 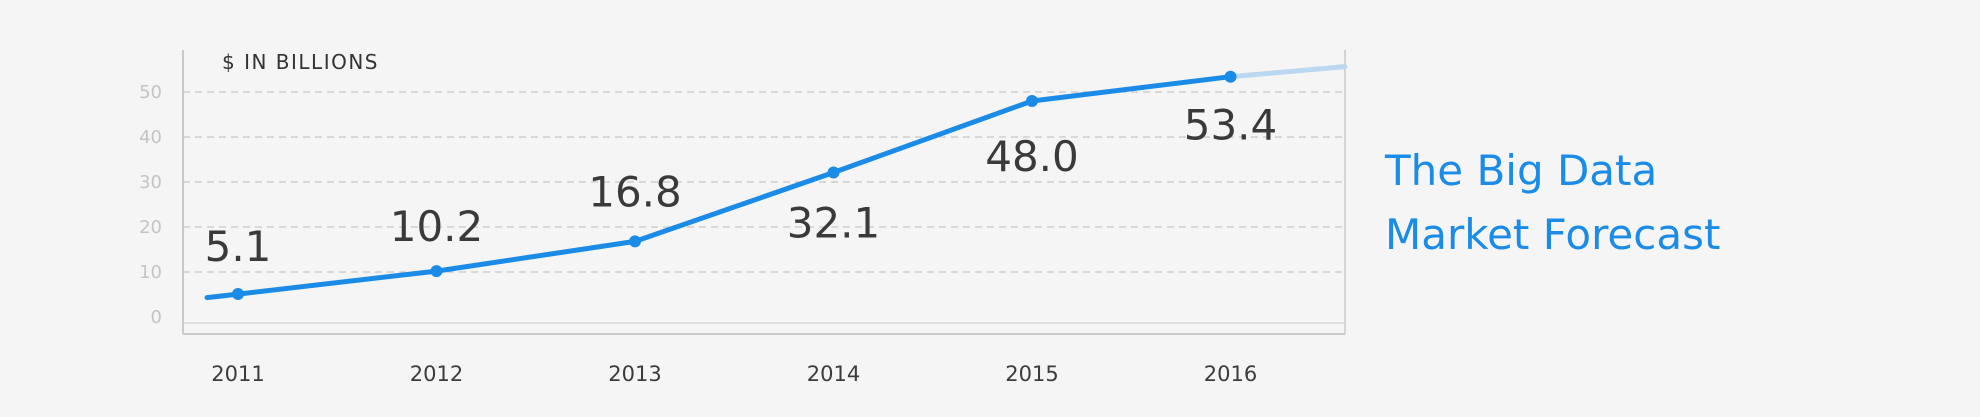 I want to click on chart-title-line-1: The Big Data, so click(x=1521, y=170).